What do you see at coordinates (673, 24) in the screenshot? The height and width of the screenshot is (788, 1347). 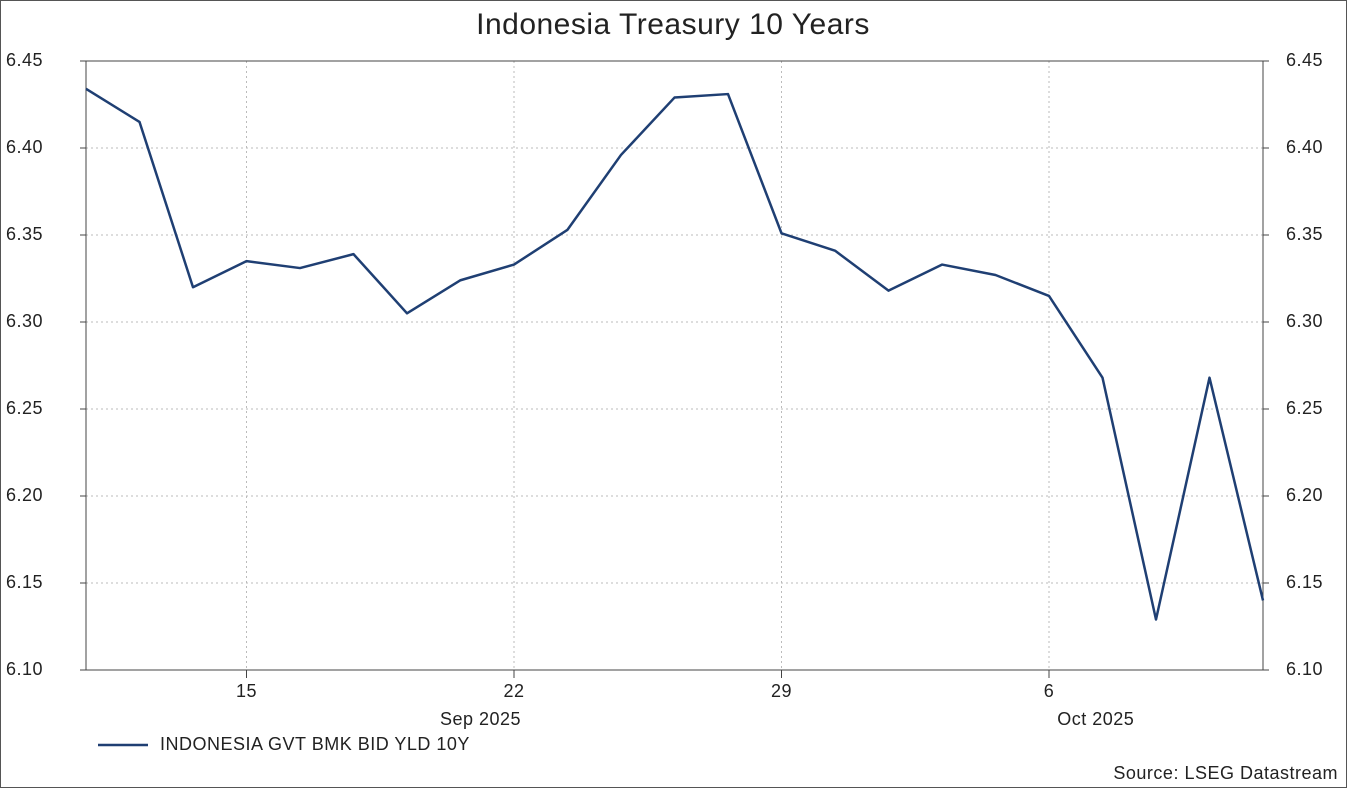 I see `chart-title: Indonesia Treasury 10 Years` at bounding box center [673, 24].